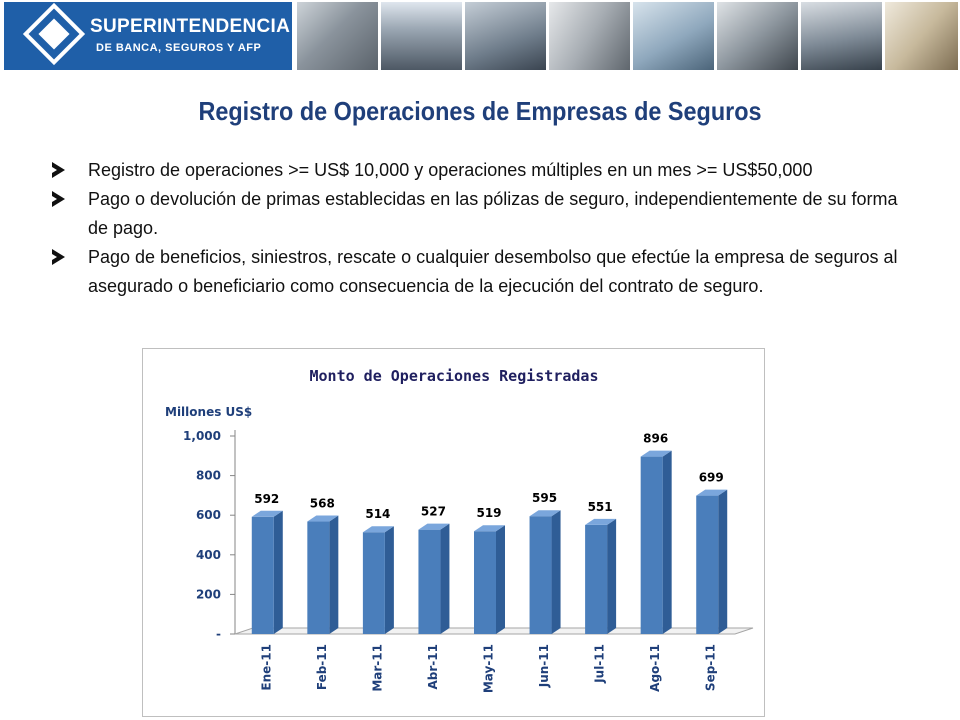 The width and height of the screenshot is (960, 720). What do you see at coordinates (600, 507) in the screenshot?
I see `data-label: 551` at bounding box center [600, 507].